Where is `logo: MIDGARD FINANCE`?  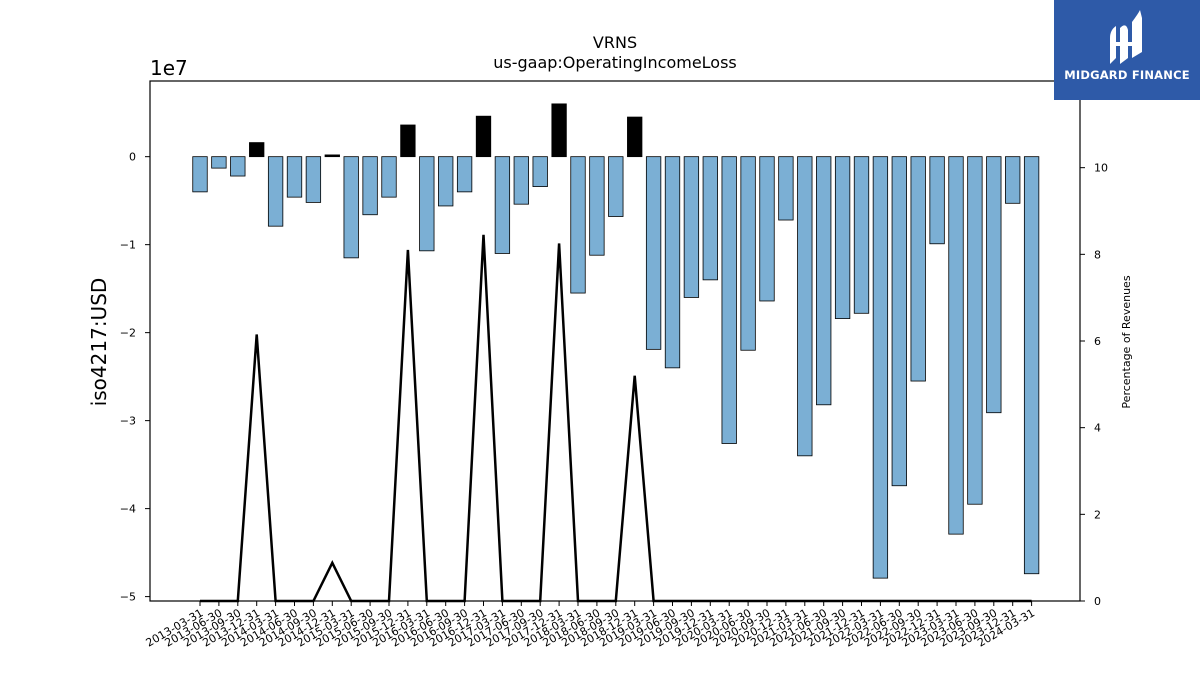 logo: MIDGARD FINANCE is located at coordinates (1127, 50).